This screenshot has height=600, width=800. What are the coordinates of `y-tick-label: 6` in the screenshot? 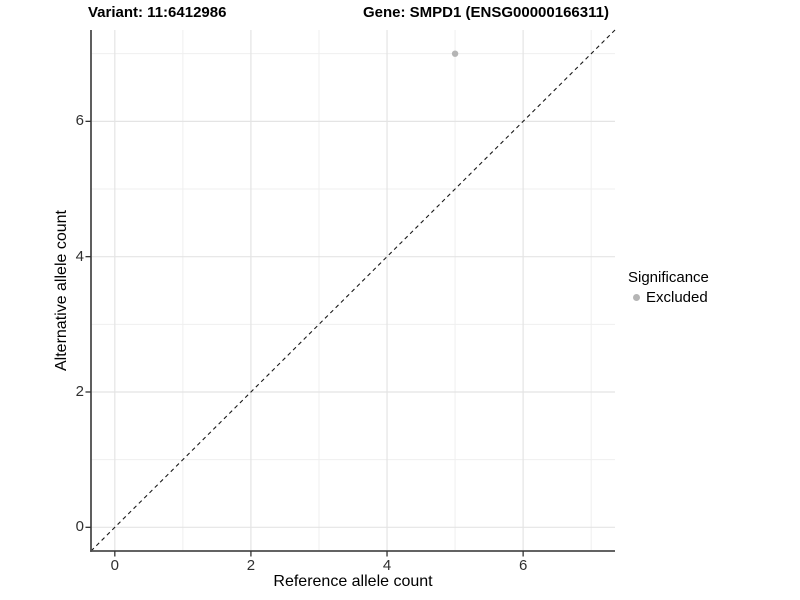 It's located at (79, 121).